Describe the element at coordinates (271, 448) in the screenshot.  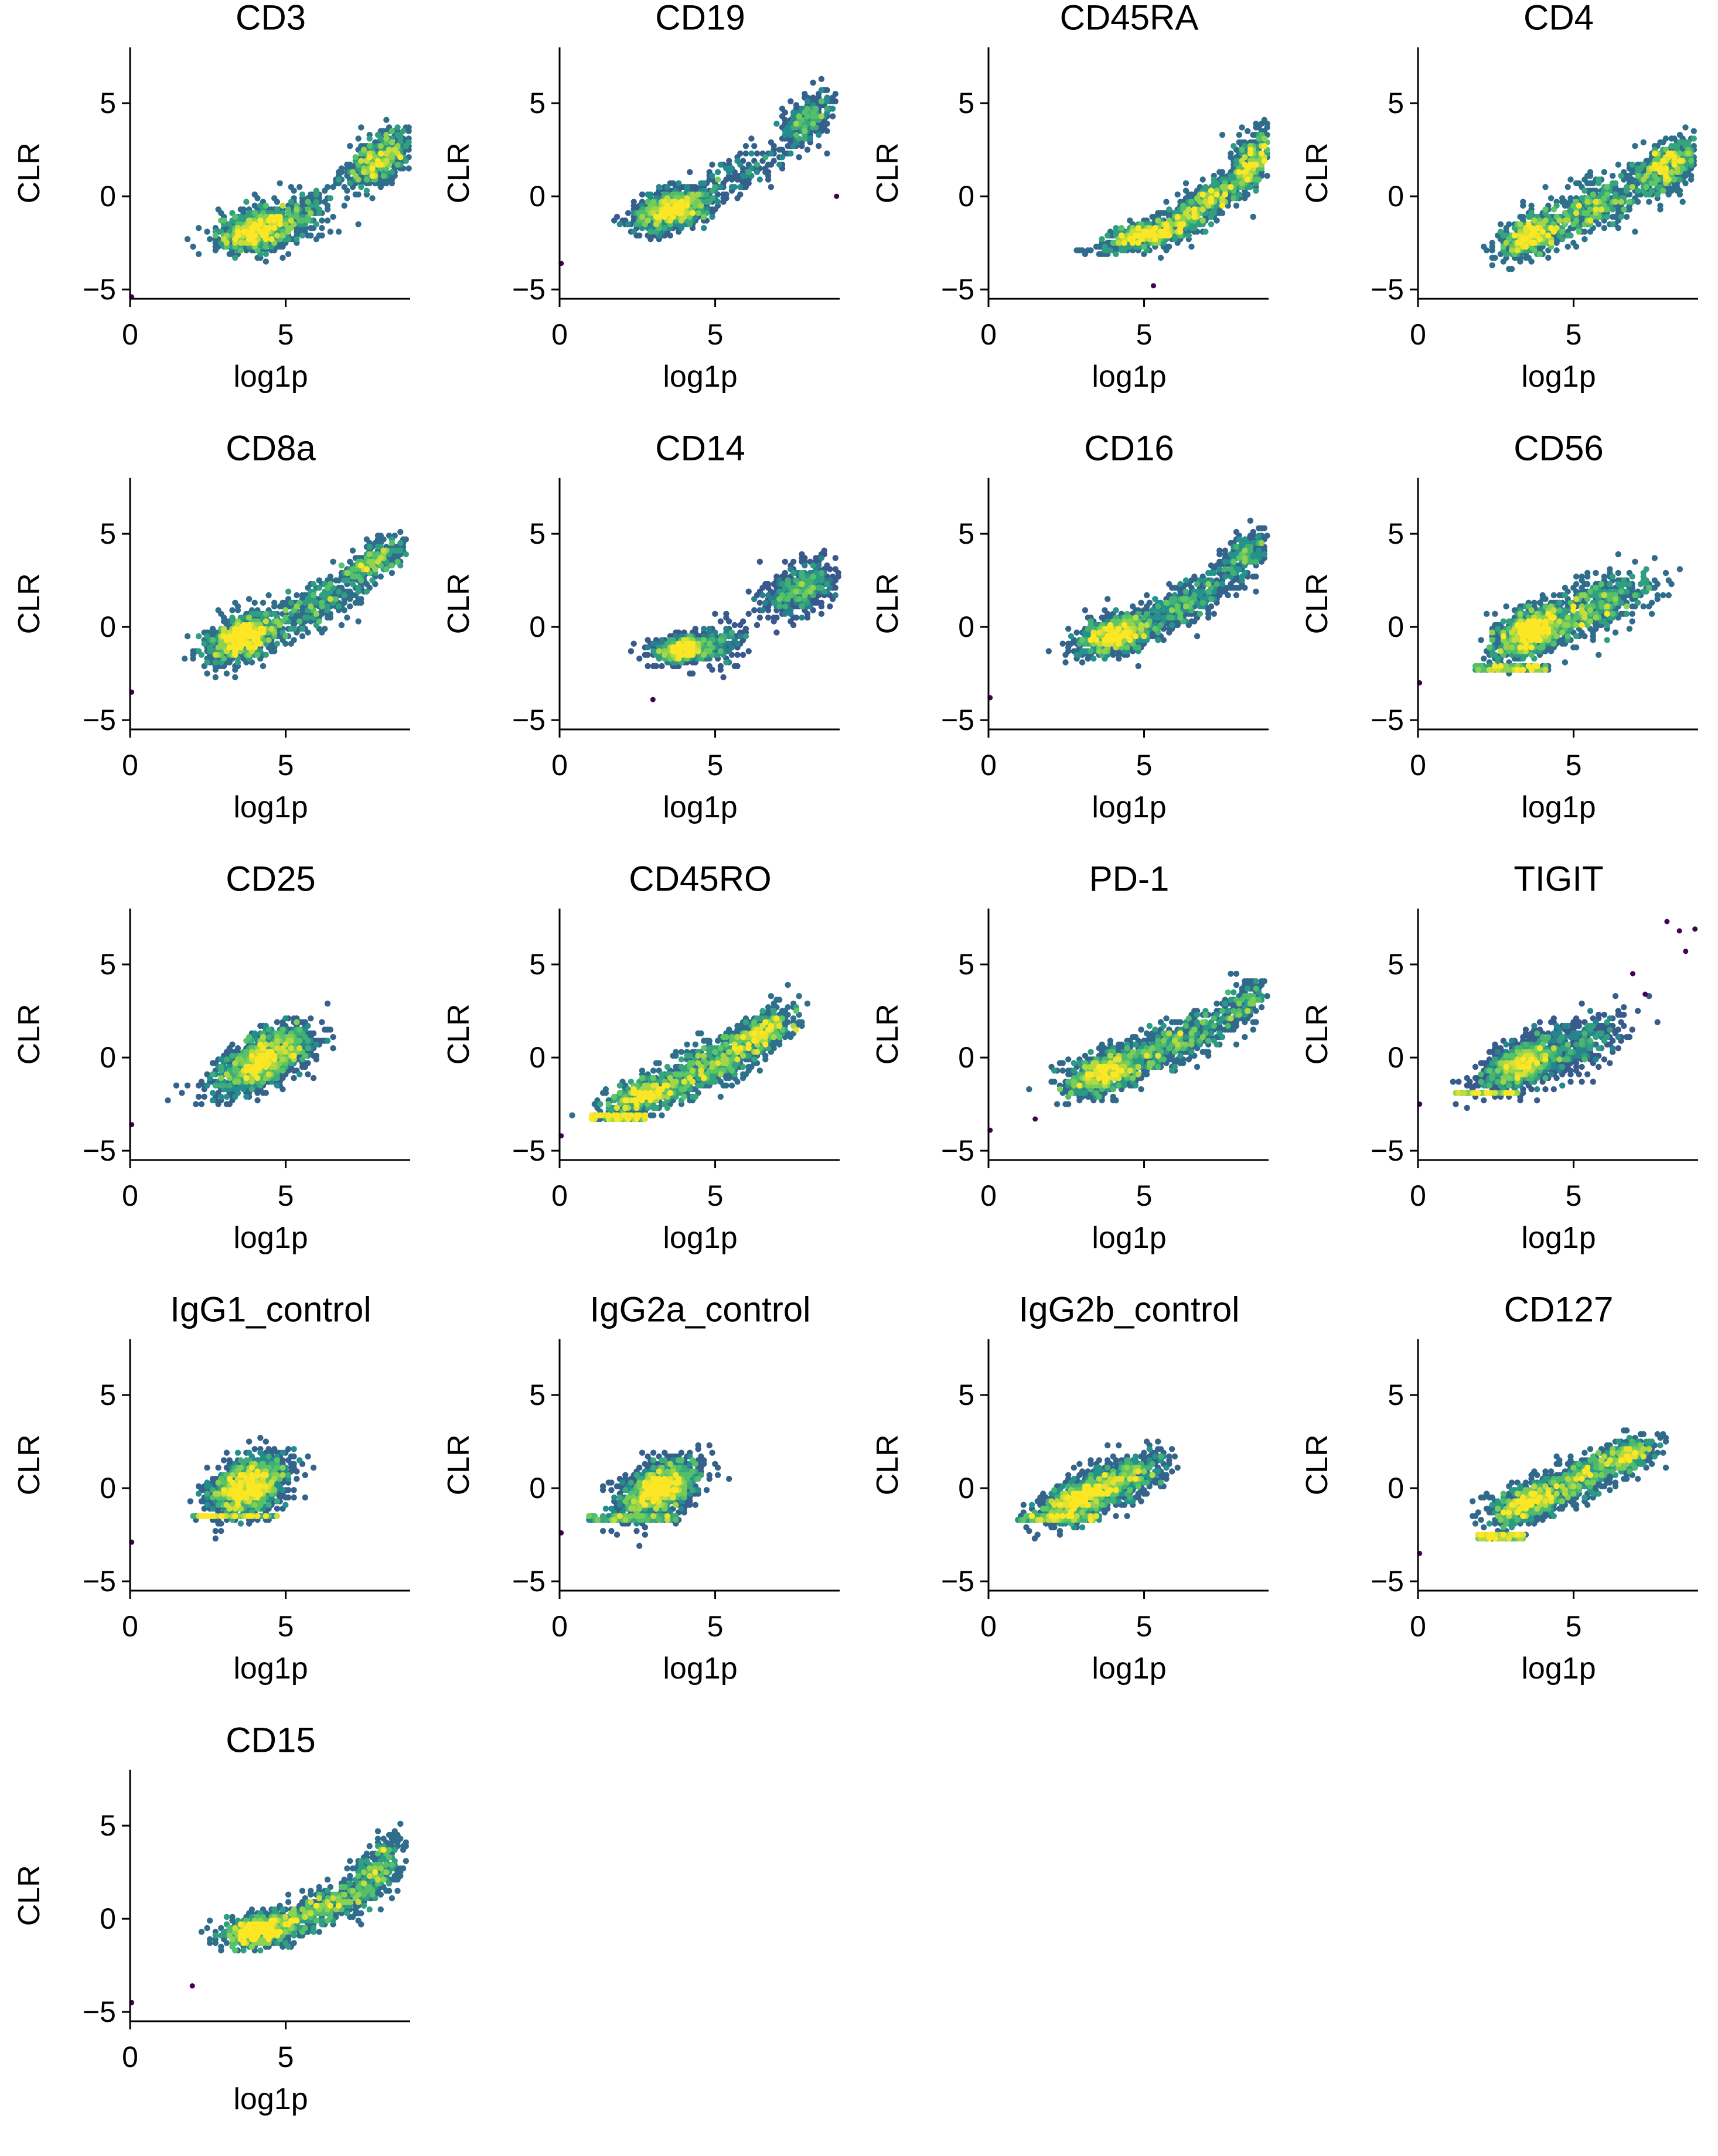
I see `panel-title: CD8a` at that location.